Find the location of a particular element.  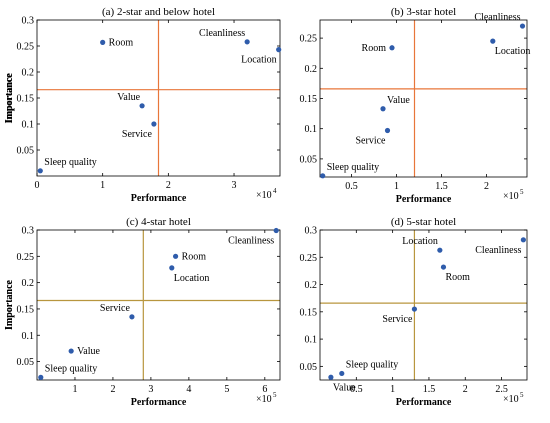

x-tick-label: 2.5 is located at coordinates (501, 389).